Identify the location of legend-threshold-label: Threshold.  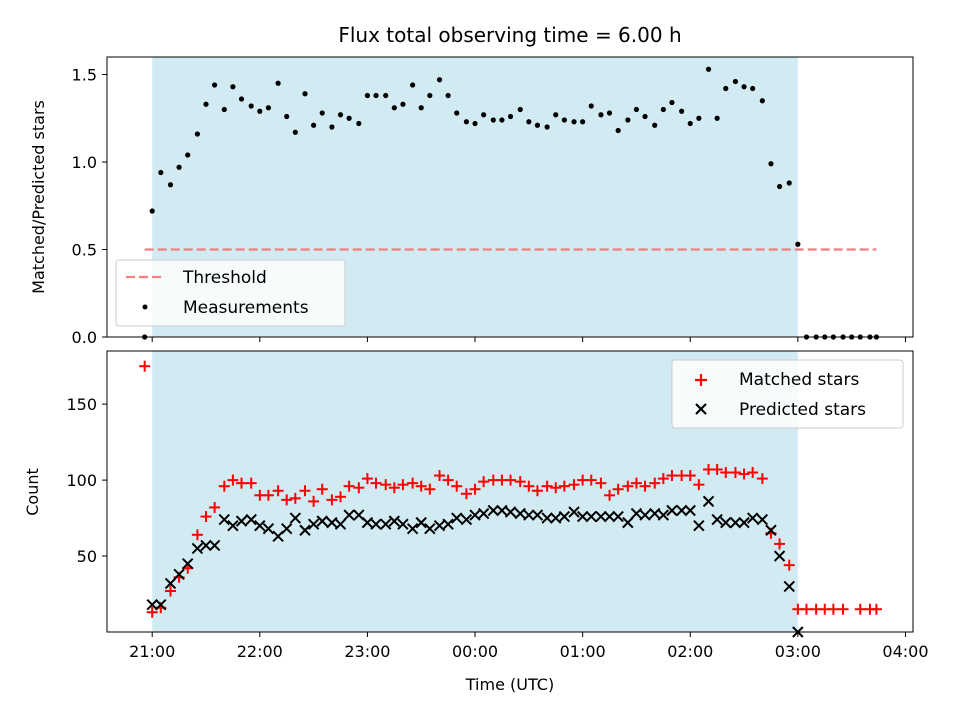
(224, 278).